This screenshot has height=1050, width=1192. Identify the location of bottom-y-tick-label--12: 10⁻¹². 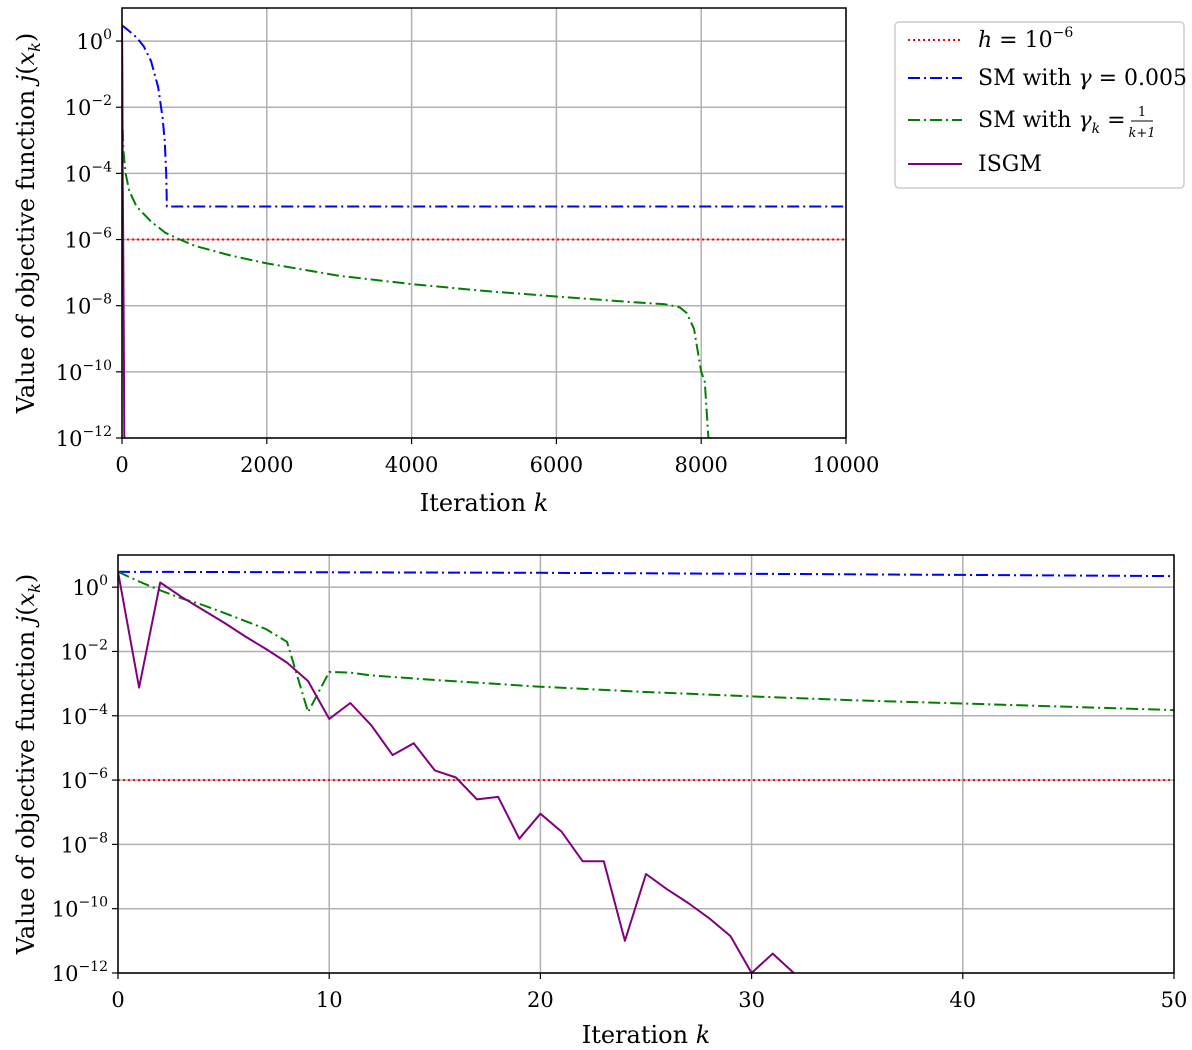
(80, 972).